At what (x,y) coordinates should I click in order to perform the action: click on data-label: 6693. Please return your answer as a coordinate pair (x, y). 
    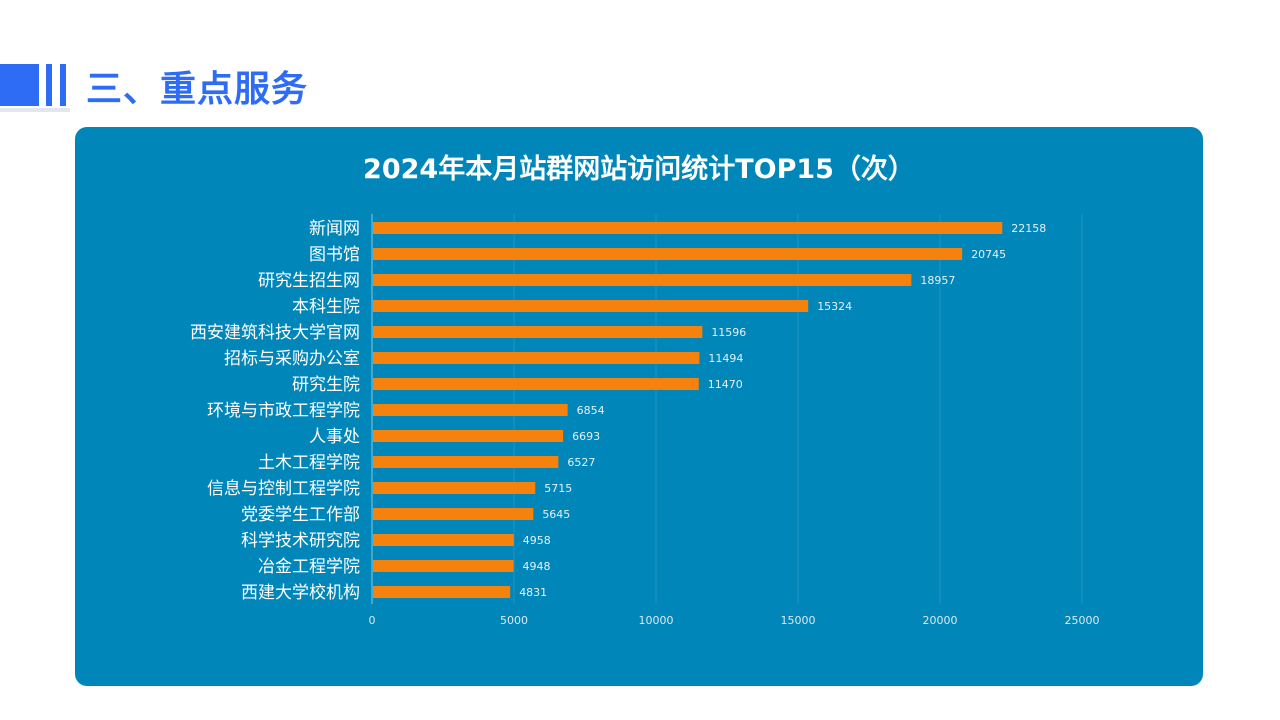
    Looking at the image, I should click on (586, 436).